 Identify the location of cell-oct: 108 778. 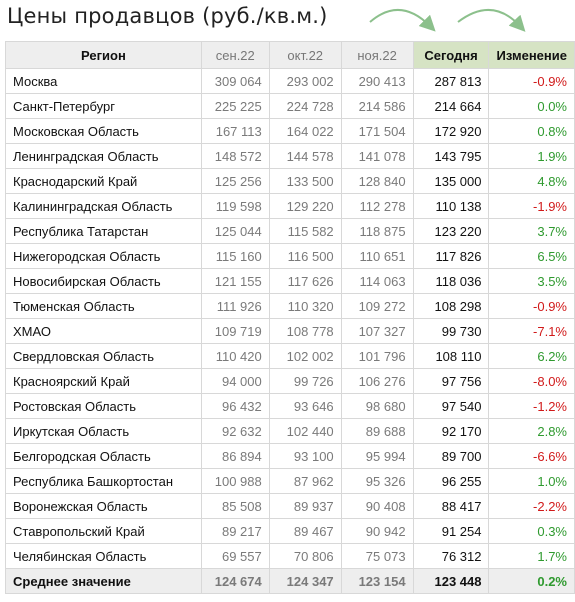
(305, 331).